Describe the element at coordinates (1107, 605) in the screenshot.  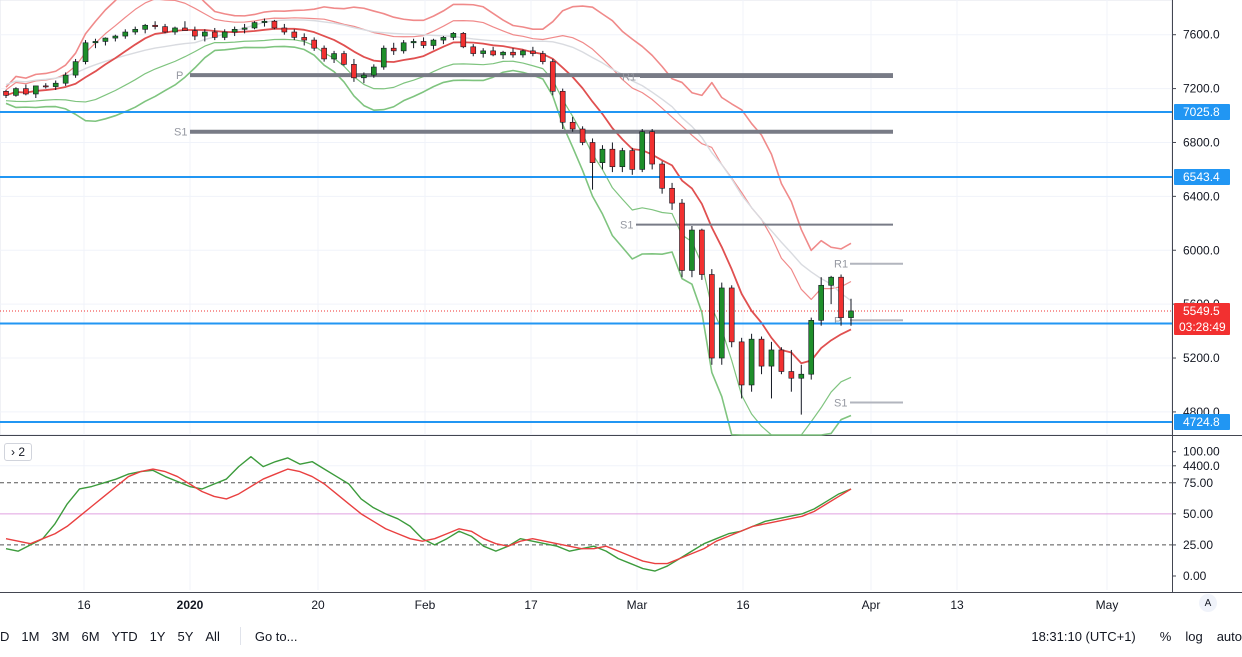
I see `time-tick-label: May` at that location.